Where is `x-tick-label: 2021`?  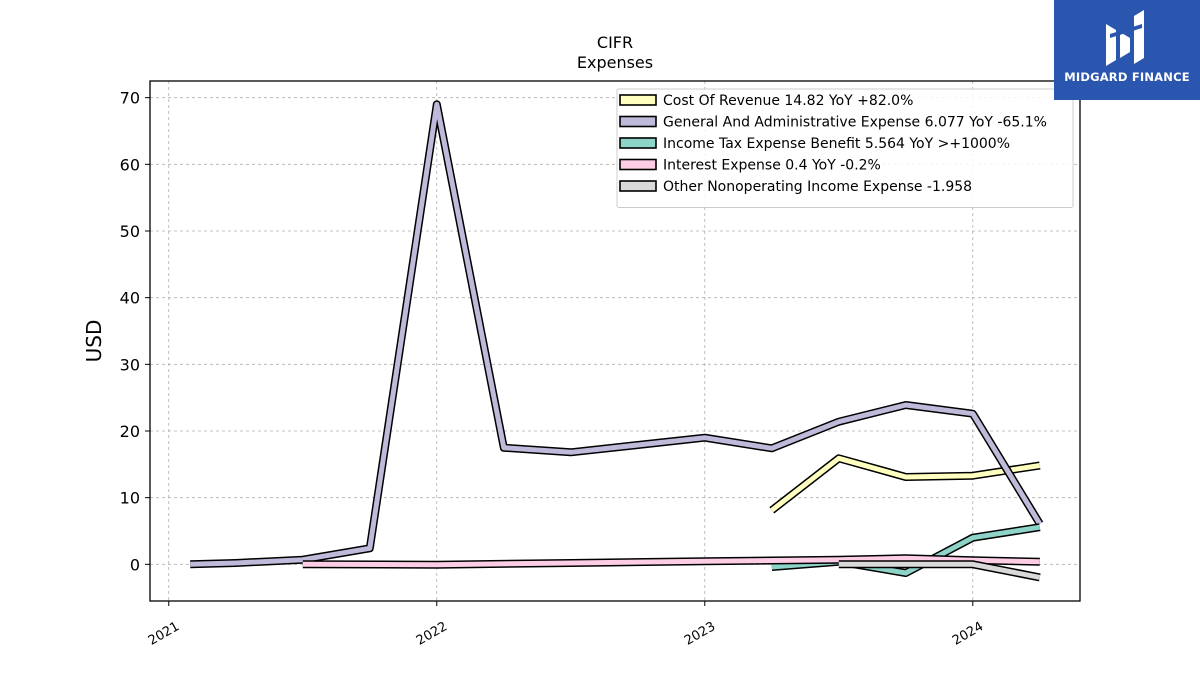
x-tick-label: 2021 is located at coordinates (164, 634).